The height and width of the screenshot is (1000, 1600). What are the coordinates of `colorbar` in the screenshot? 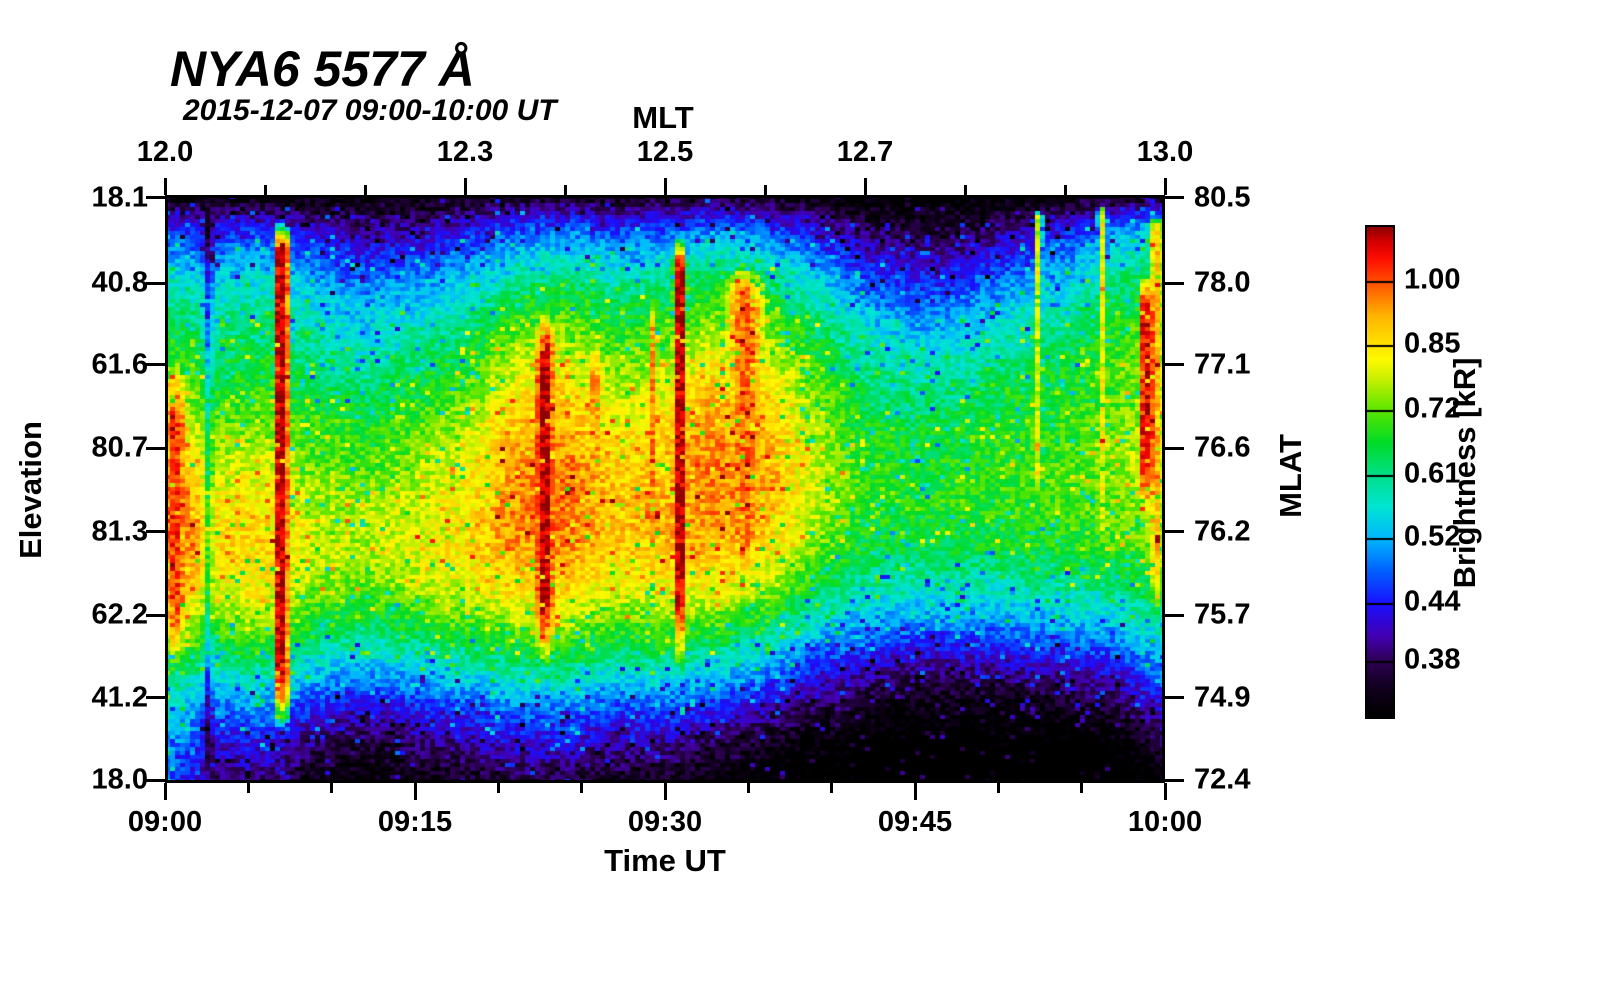 It's located at (1380, 472).